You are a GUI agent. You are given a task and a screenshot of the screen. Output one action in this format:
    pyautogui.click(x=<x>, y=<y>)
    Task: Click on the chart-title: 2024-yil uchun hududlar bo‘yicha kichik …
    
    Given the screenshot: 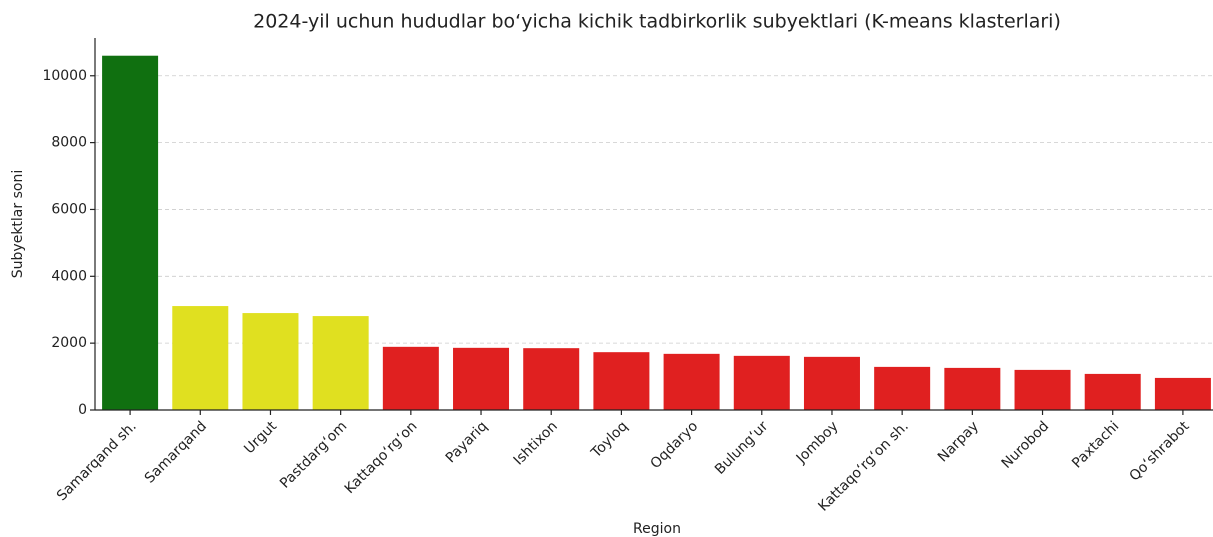 What is the action you would take?
    pyautogui.click(x=657, y=22)
    